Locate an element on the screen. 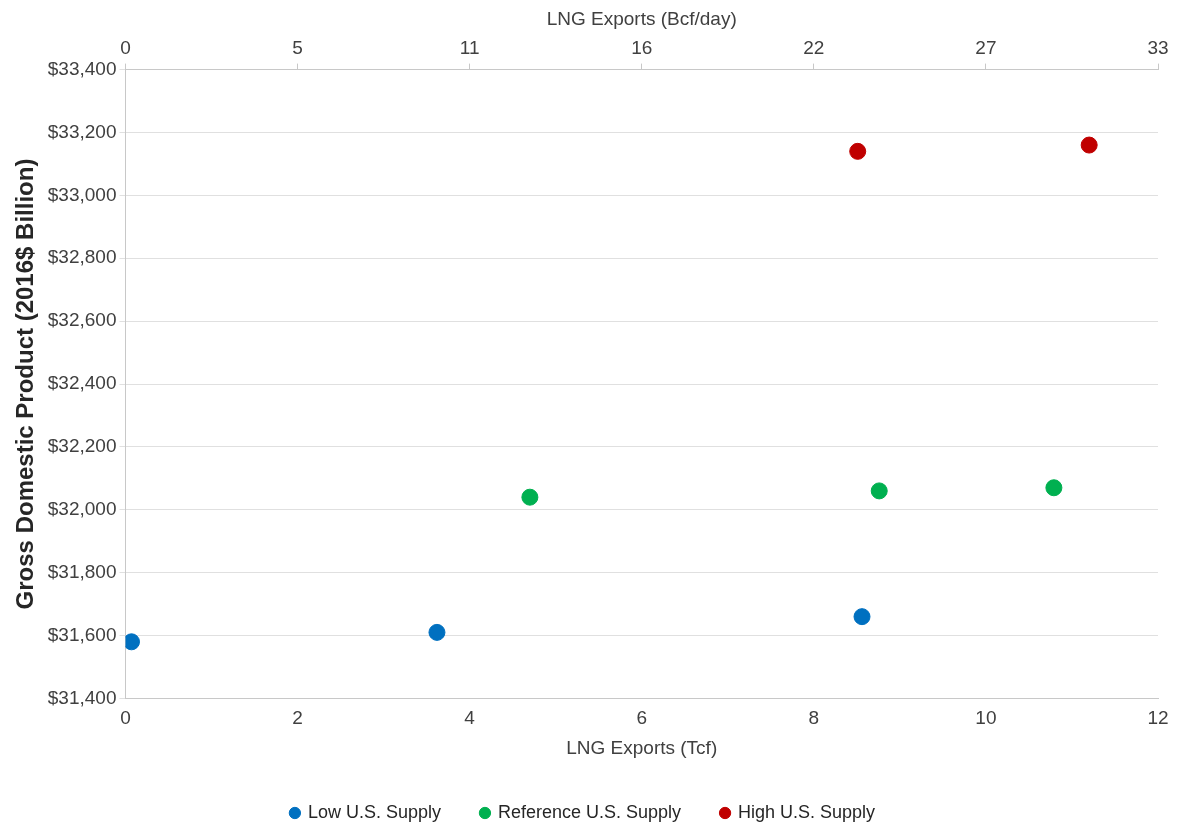 The width and height of the screenshot is (1178, 836). x2-tick-label: 16 is located at coordinates (642, 48).